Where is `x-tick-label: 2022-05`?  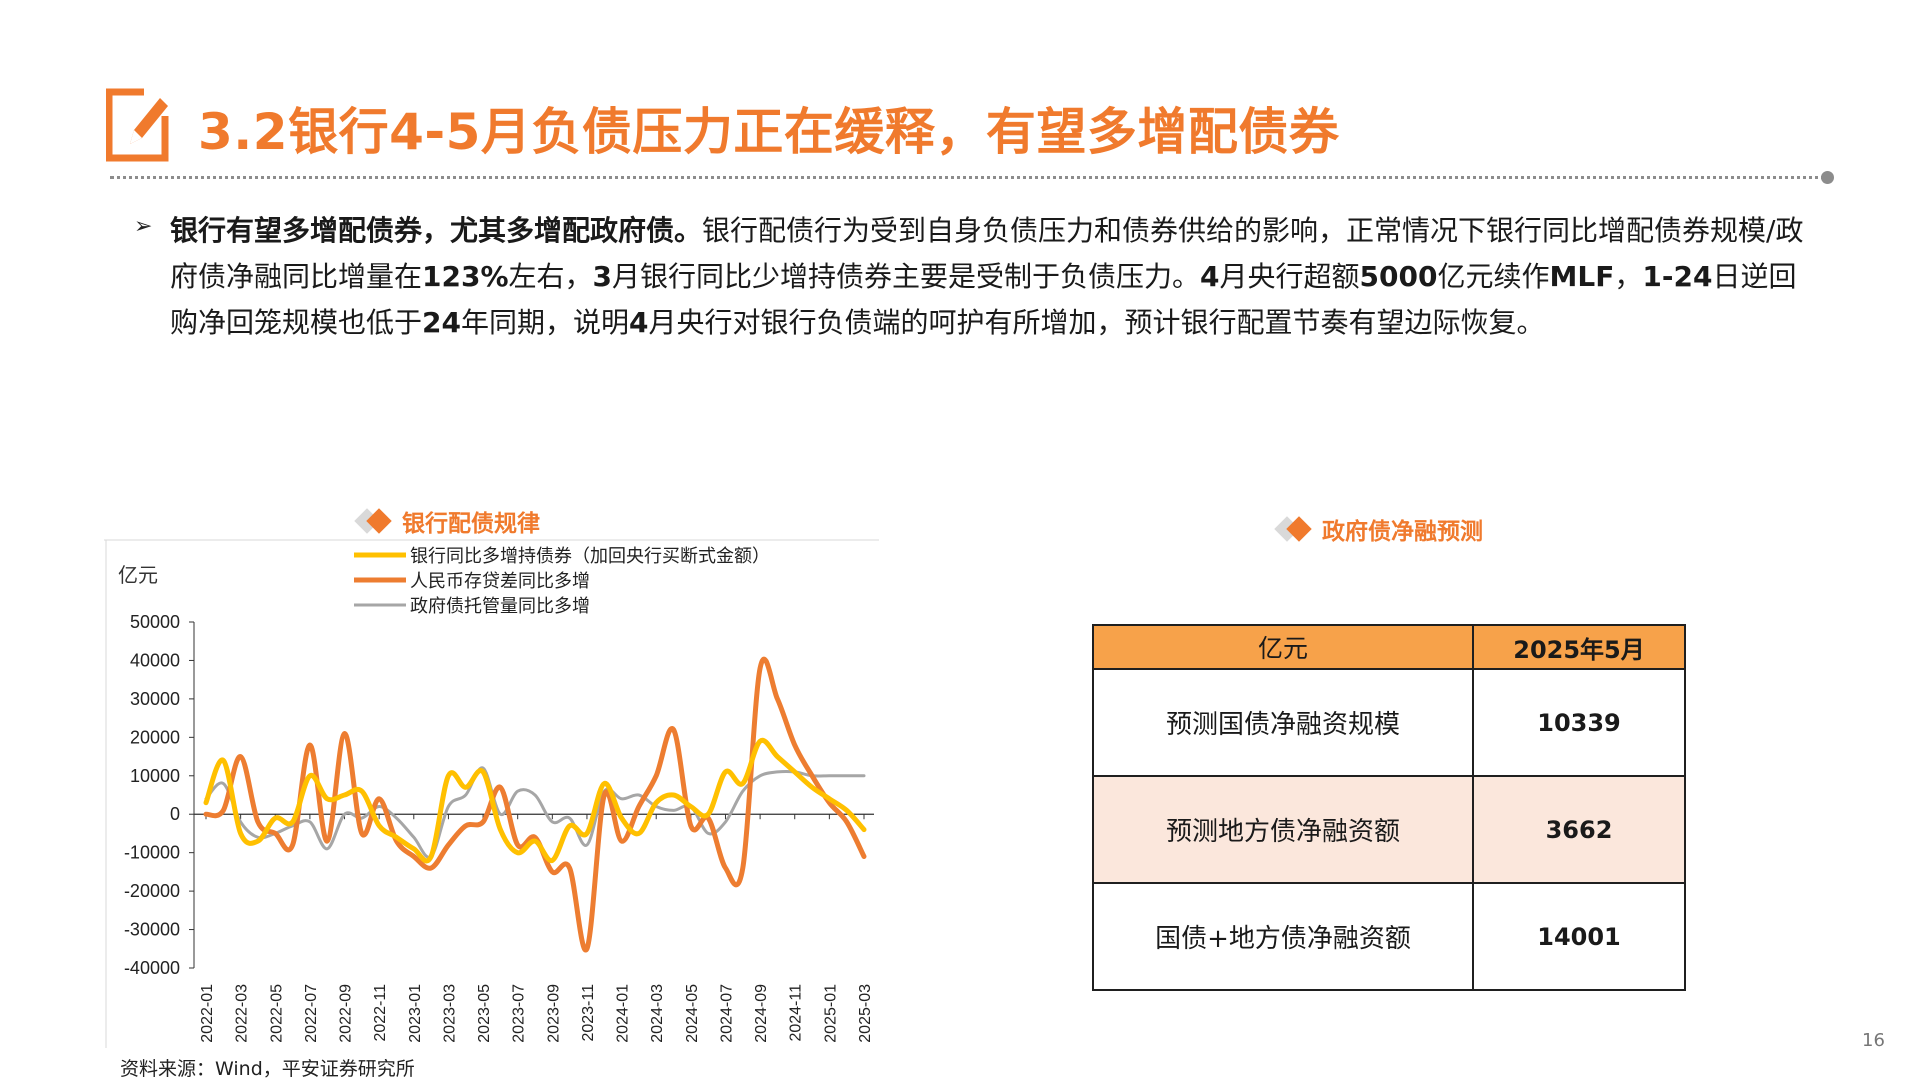
x-tick-label: 2022-05 is located at coordinates (276, 1013).